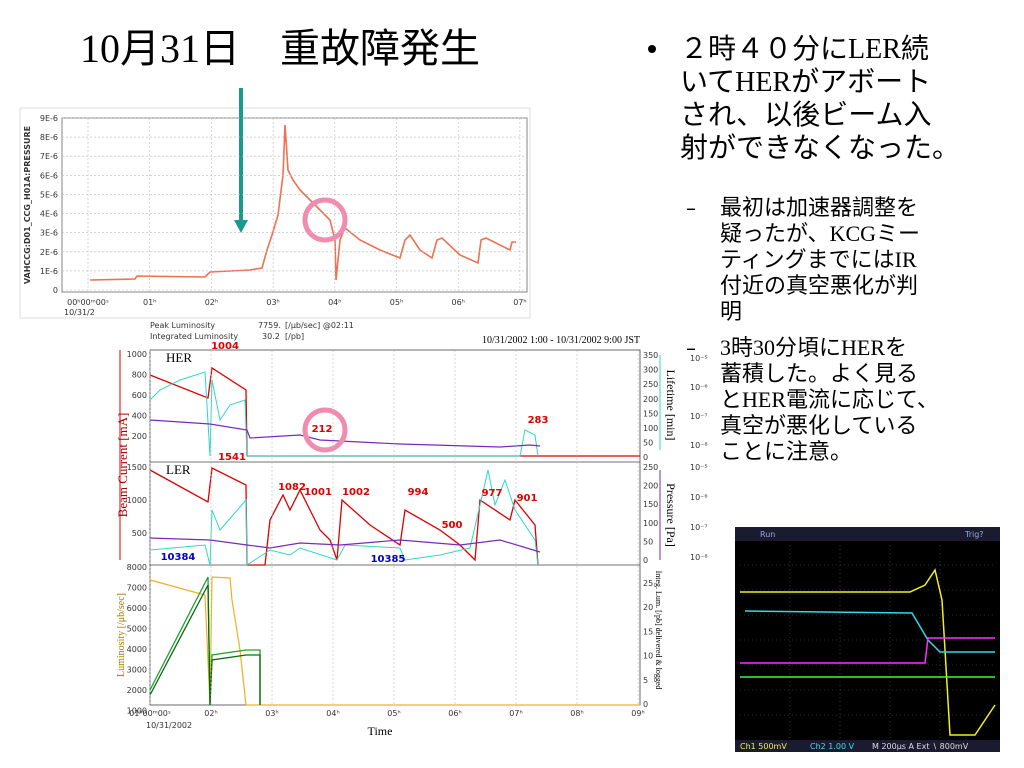 The width and height of the screenshot is (1024, 768). I want to click on sub-bullet-line: ティングまでにはIR, so click(818, 259).